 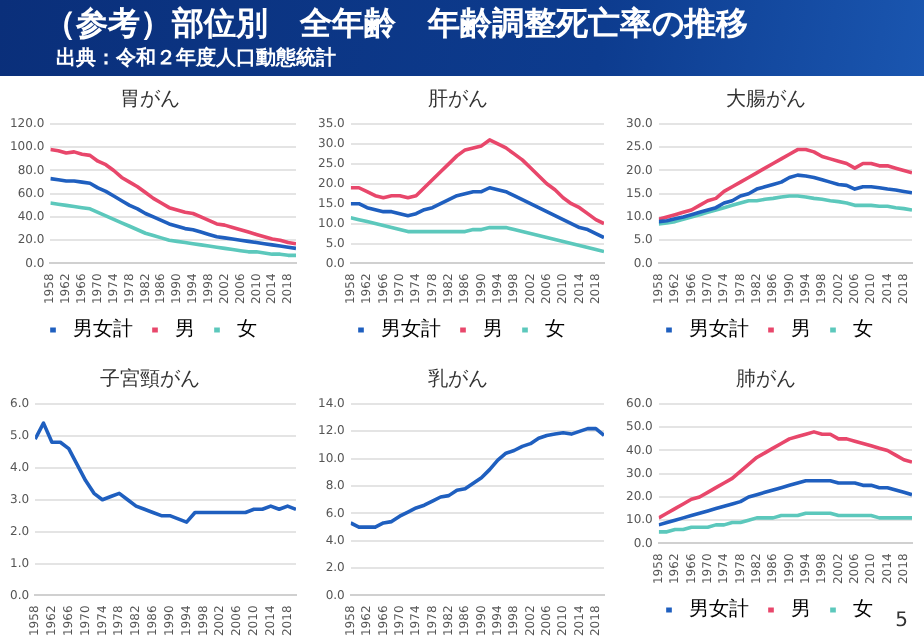 I want to click on chart-title: 胃がん, so click(x=150, y=100).